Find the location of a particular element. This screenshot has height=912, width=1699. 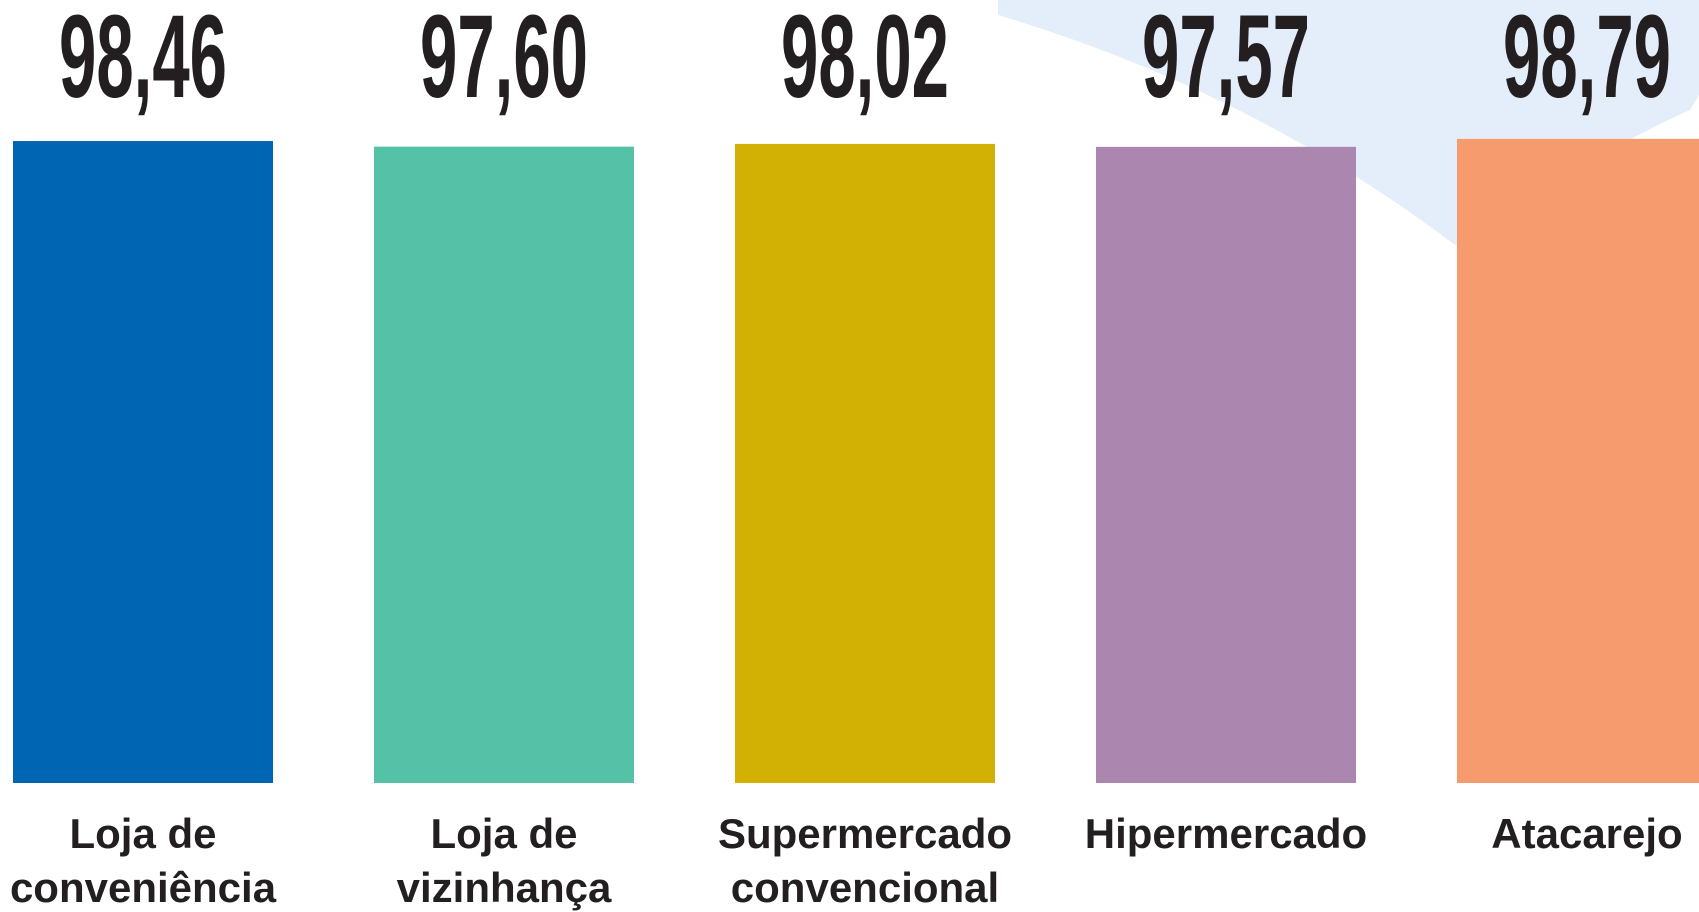

value-label: 98,02 is located at coordinates (865, 61).